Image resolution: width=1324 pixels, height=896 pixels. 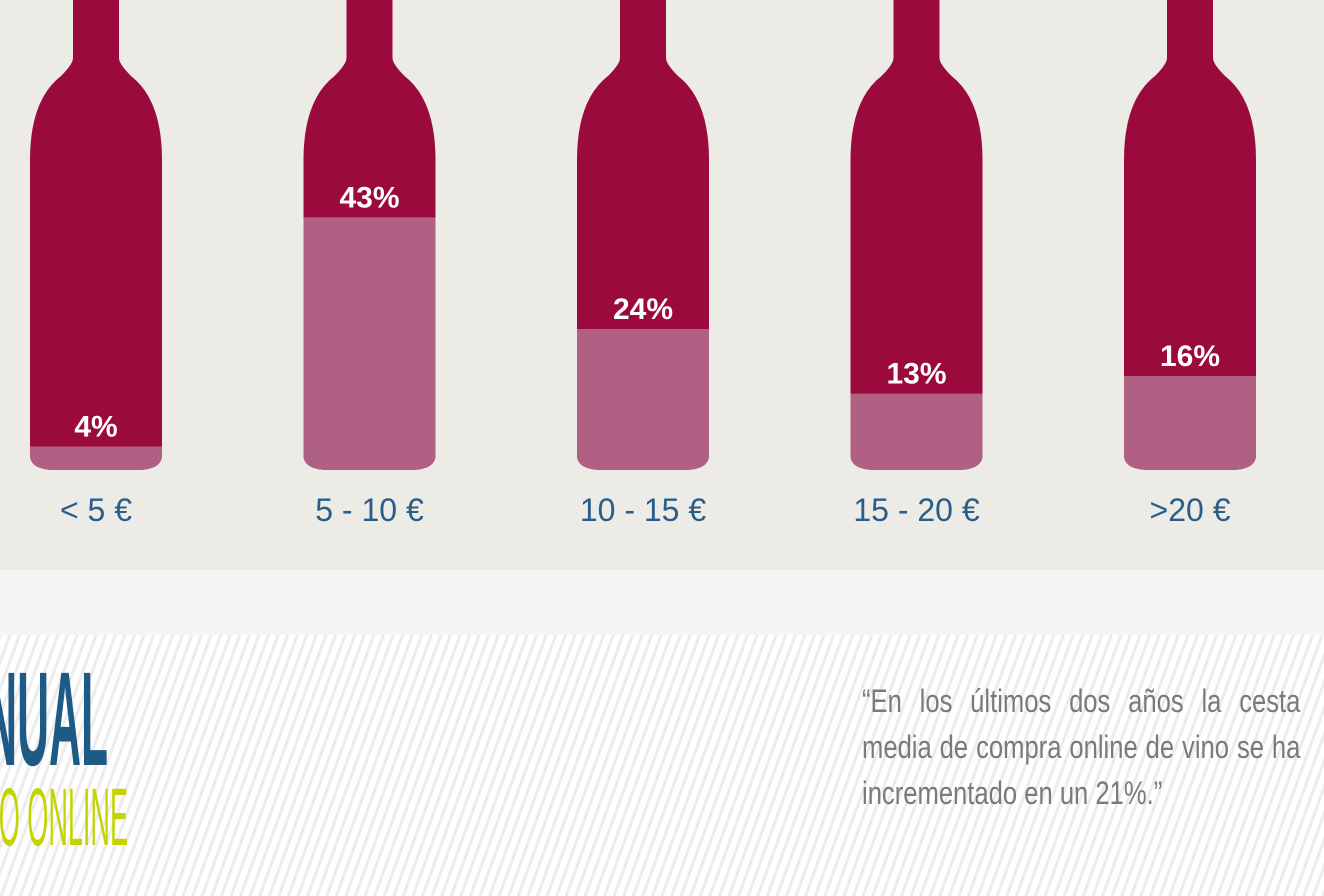 I want to click on banner-title: NUAL, so click(x=54, y=719).